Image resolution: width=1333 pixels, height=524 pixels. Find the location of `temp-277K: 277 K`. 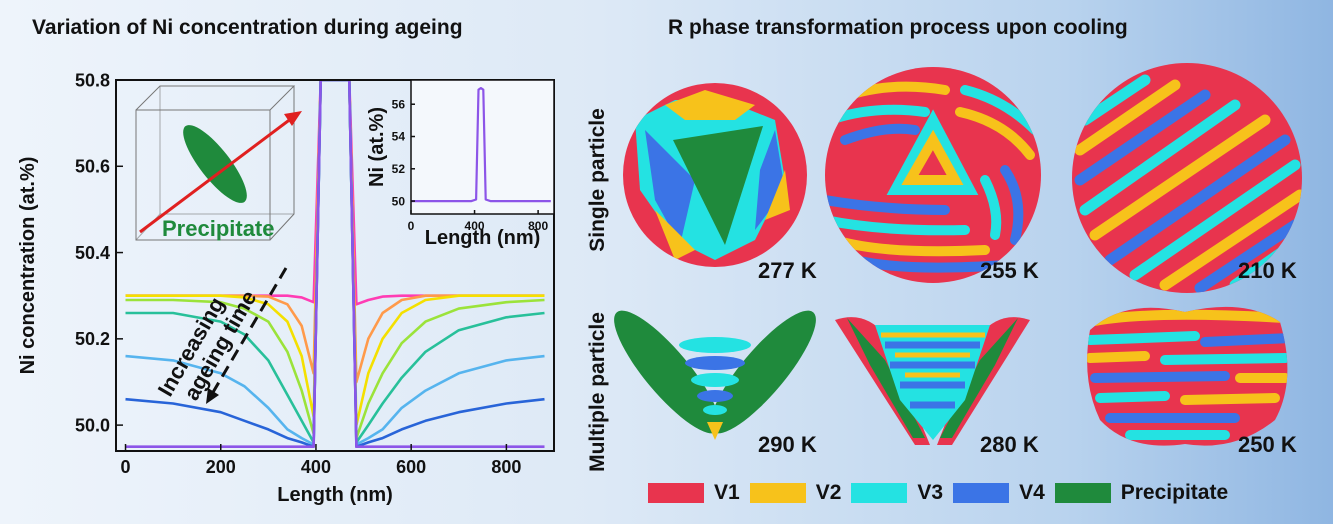

temp-277K: 277 K is located at coordinates (787, 270).